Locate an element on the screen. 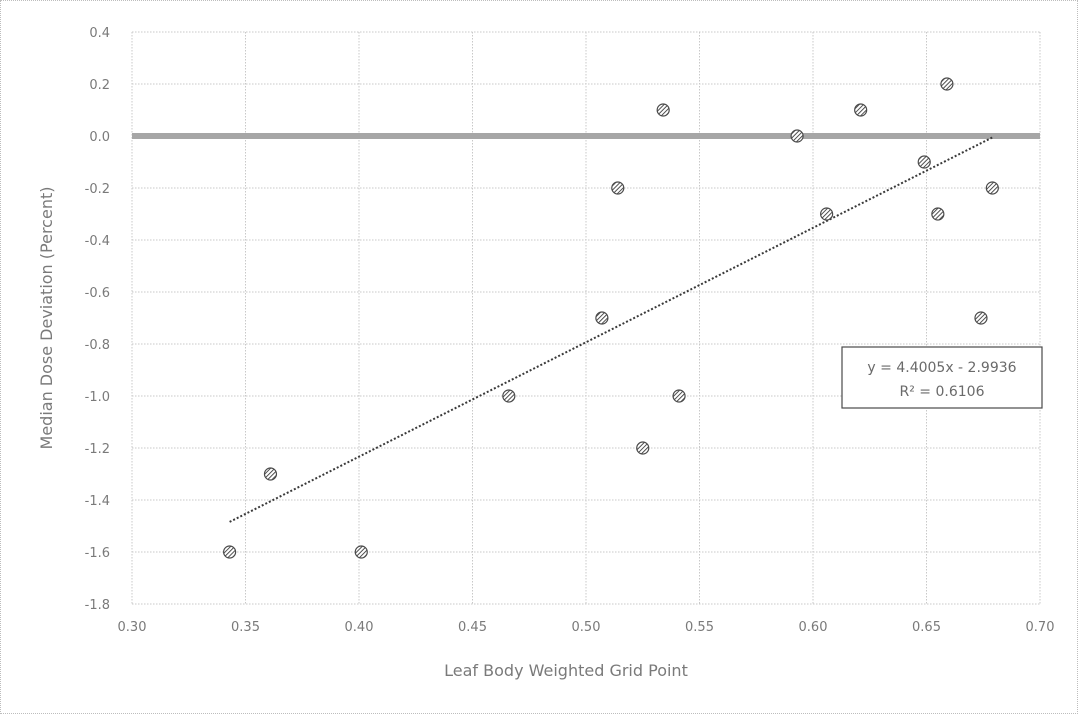 This screenshot has height=714, width=1078. x-tick-label: 0.35 is located at coordinates (245, 627).